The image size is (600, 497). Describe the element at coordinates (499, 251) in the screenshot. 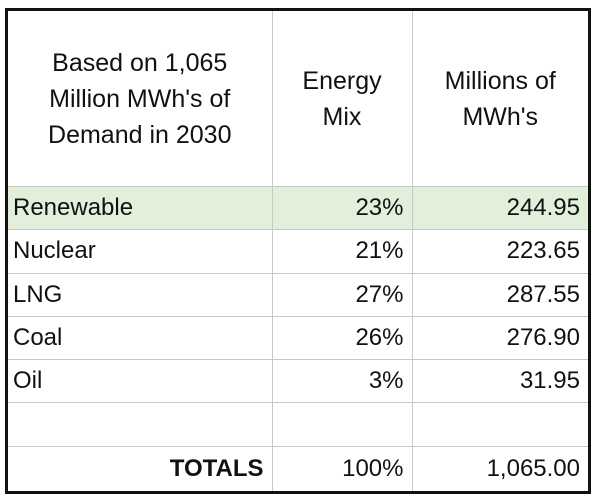

I see `value-cell: 223.65` at that location.